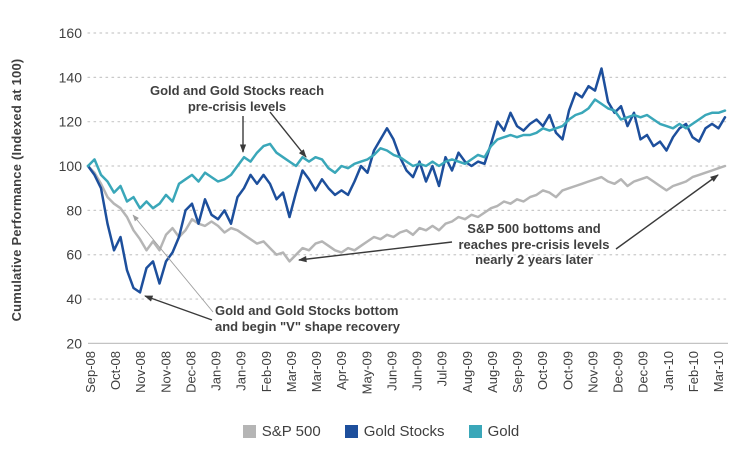 The image size is (748, 468). What do you see at coordinates (115, 370) in the screenshot?
I see `x-tick-label: Oct-08` at bounding box center [115, 370].